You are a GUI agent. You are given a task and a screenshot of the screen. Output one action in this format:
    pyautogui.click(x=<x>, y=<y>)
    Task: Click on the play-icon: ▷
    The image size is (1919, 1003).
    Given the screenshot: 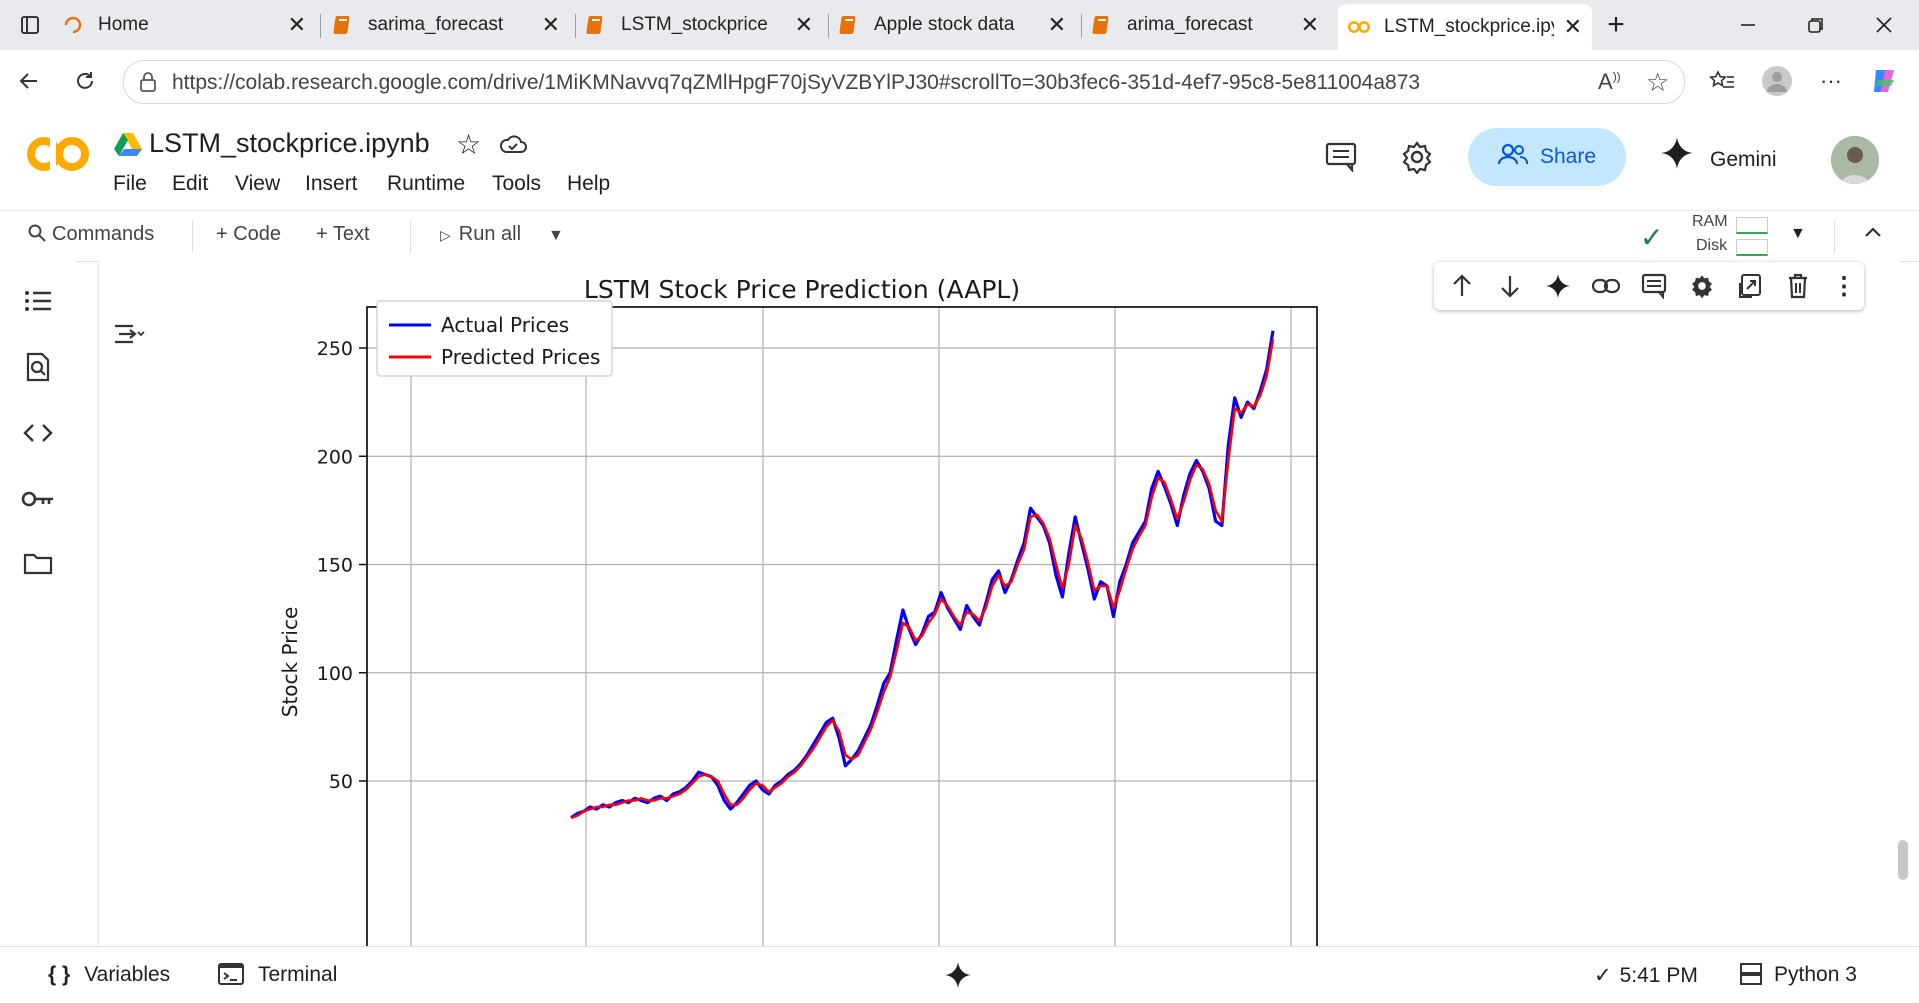 What is the action you would take?
    pyautogui.click(x=445, y=235)
    